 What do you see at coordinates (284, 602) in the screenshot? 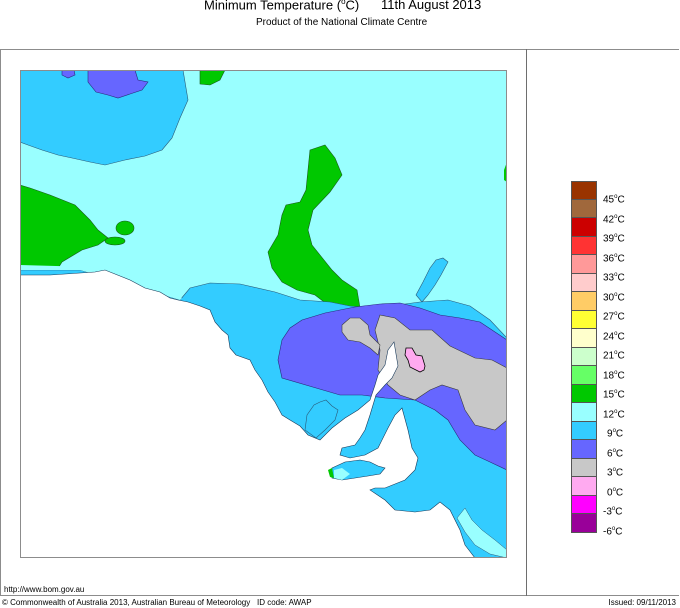
I see `id-code: ID code: AWAP` at bounding box center [284, 602].